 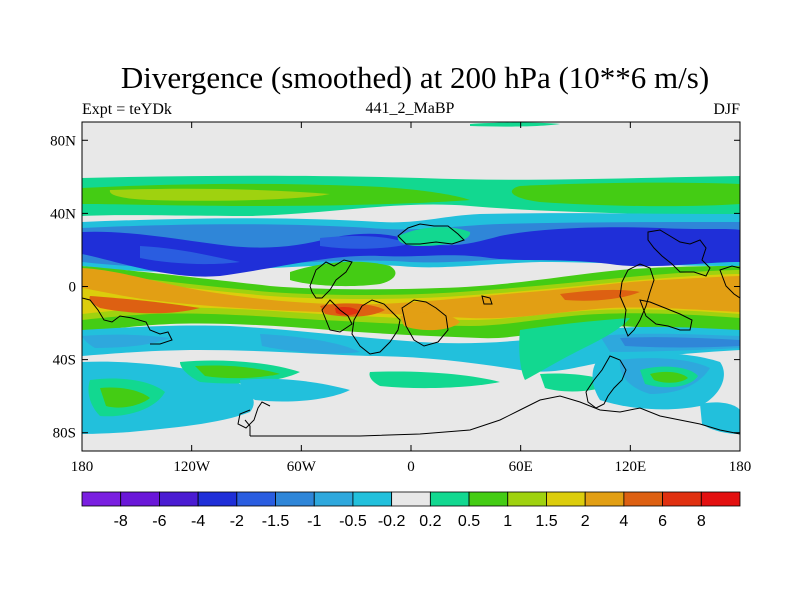 What do you see at coordinates (237, 372) in the screenshot?
I see `field-region-sh-midlat-lime-b` at bounding box center [237, 372].